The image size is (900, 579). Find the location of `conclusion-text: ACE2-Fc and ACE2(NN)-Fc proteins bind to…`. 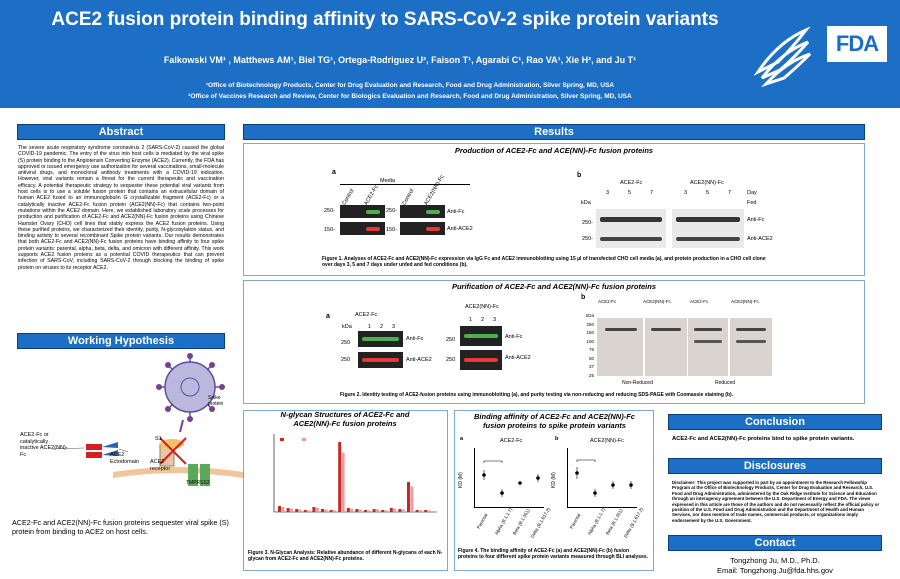

conclusion-text: ACE2-Fc and ACE2(NN)-Fc proteins bind to… is located at coordinates (763, 439).